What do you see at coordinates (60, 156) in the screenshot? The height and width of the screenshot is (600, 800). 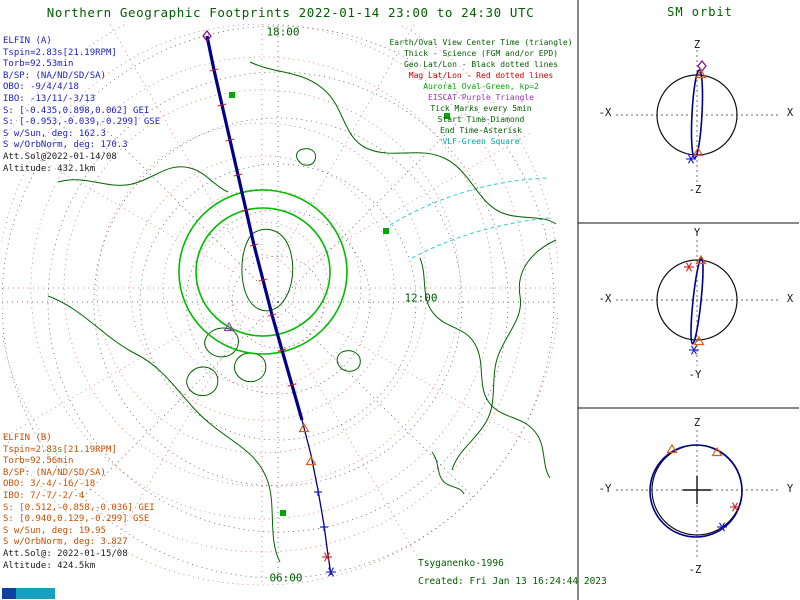 I see `elfin-a-line: Att.Sol@2022-01-14/08` at bounding box center [60, 156].